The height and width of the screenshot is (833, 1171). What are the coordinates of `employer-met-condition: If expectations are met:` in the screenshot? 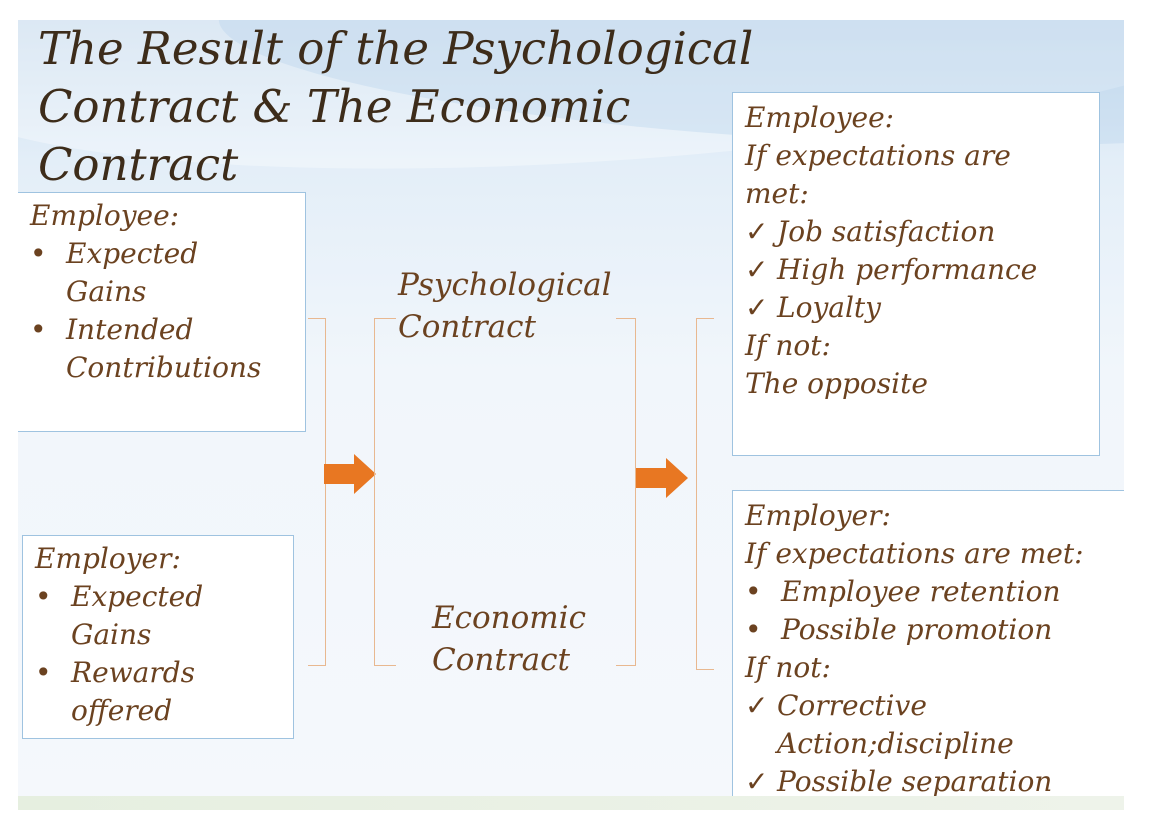 It's located at (914, 553).